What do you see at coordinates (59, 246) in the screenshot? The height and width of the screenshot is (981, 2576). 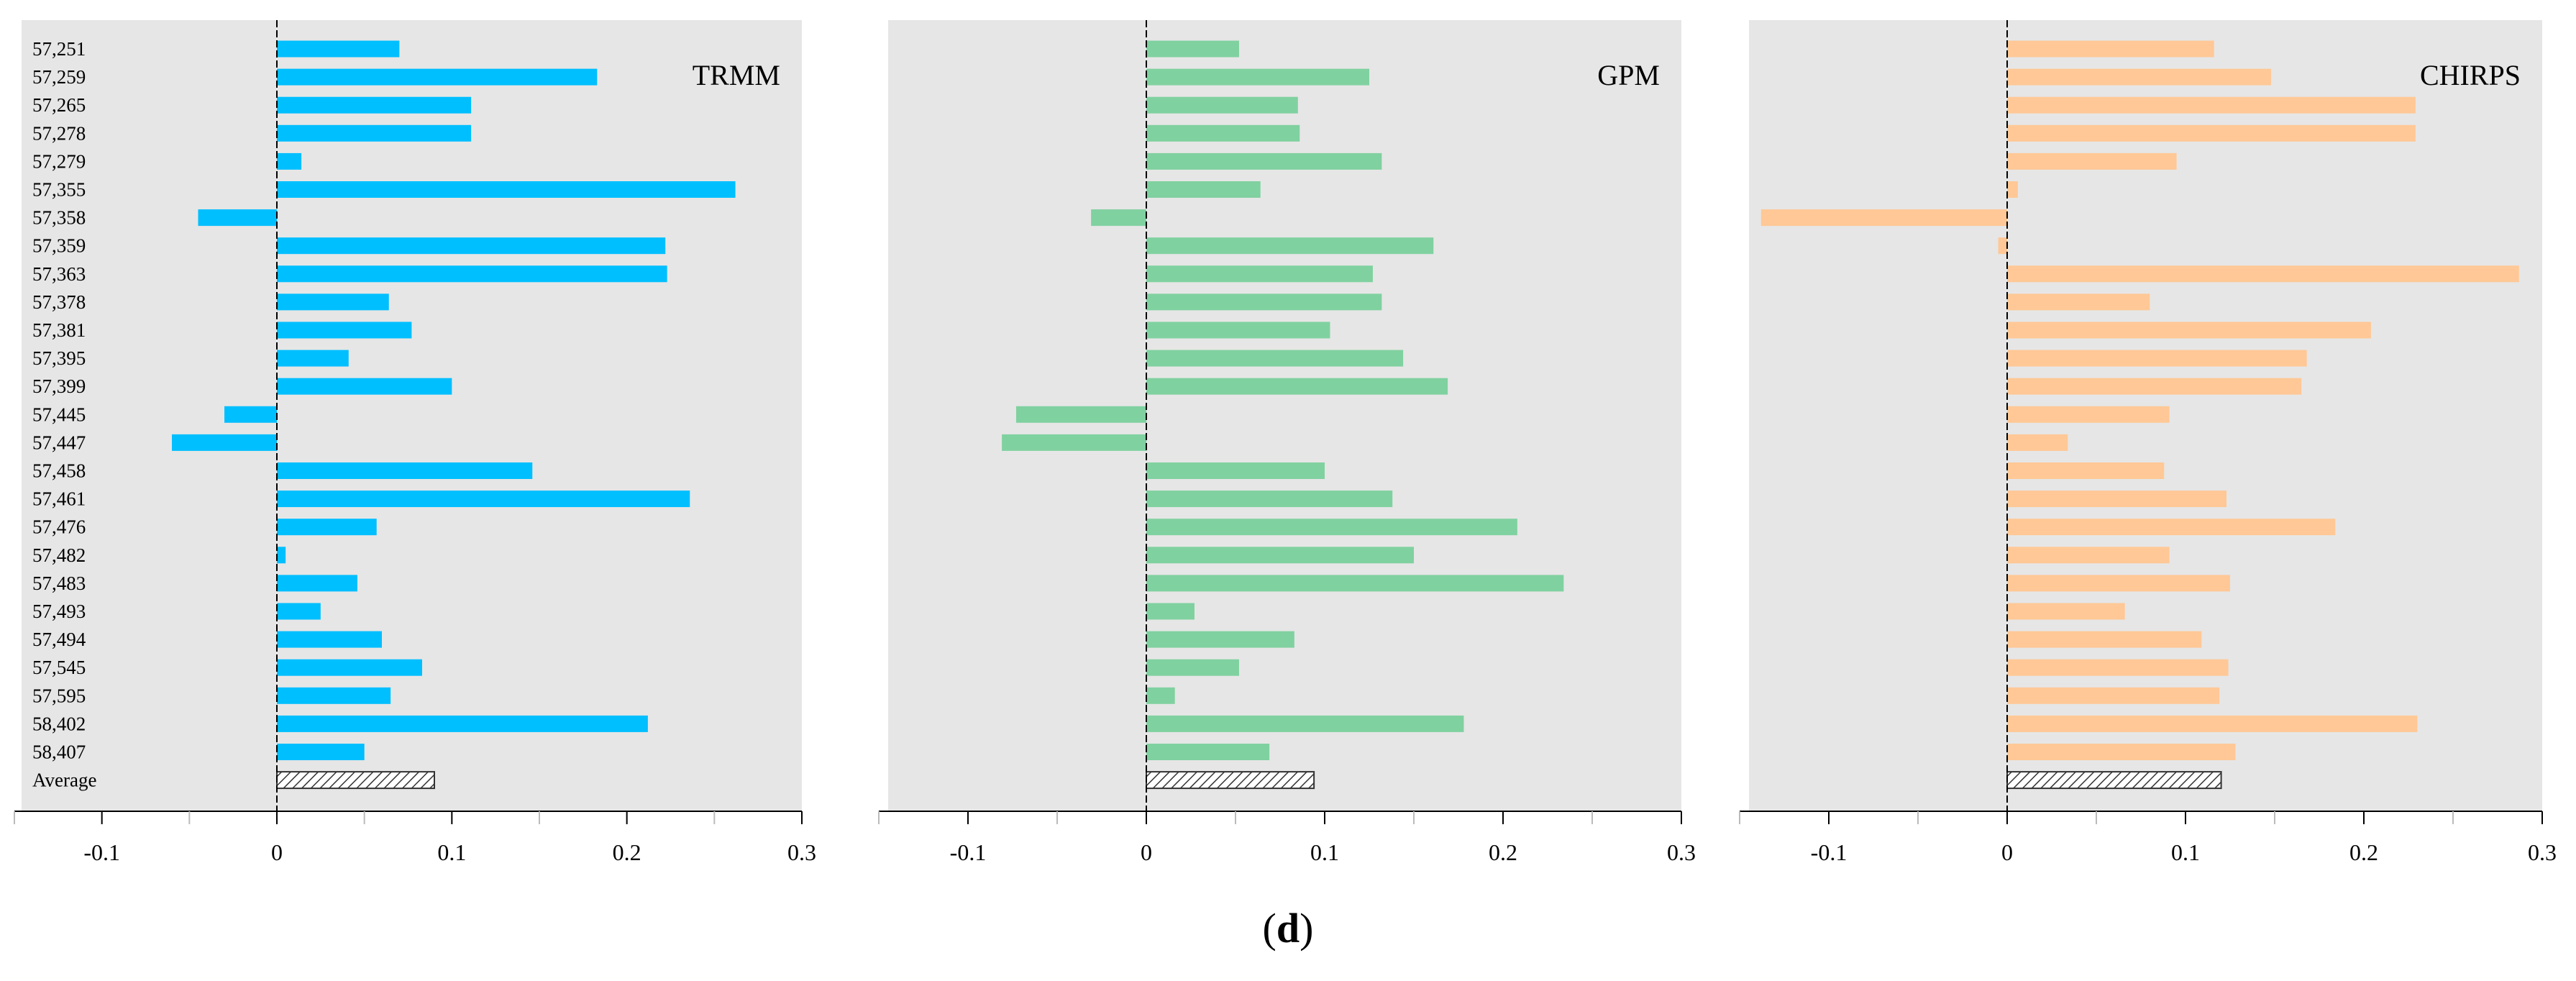 I see `category-label: 57,359` at bounding box center [59, 246].